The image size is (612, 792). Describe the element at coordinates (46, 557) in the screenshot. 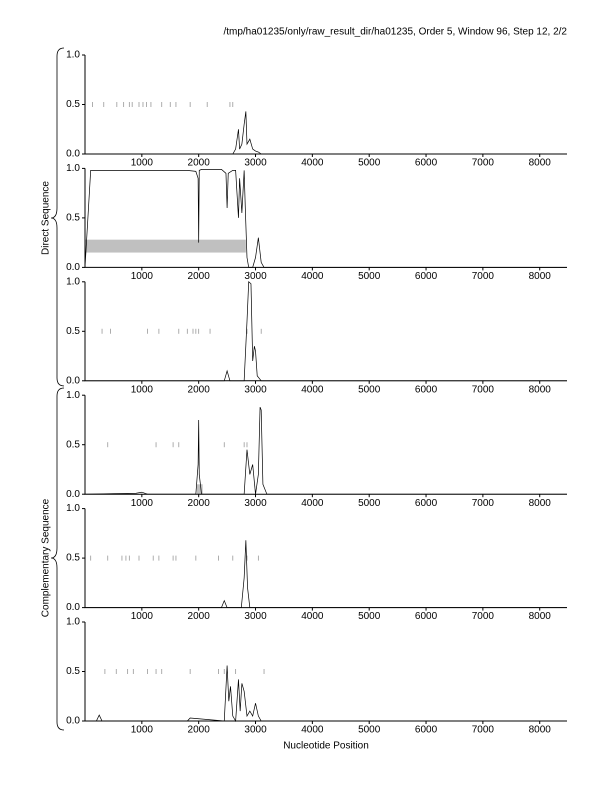

I see `group-label: Complementary Sequence` at that location.